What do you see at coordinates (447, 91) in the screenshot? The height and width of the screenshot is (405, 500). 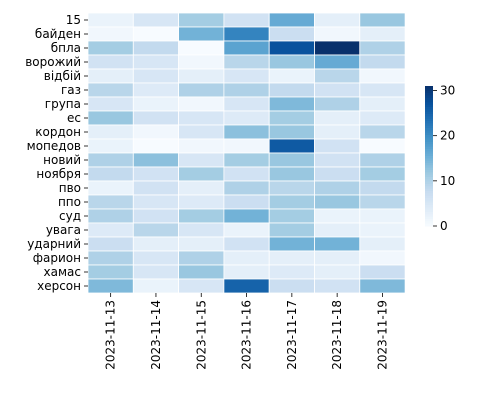 I see `colorbar-tick-label: 30` at bounding box center [447, 91].